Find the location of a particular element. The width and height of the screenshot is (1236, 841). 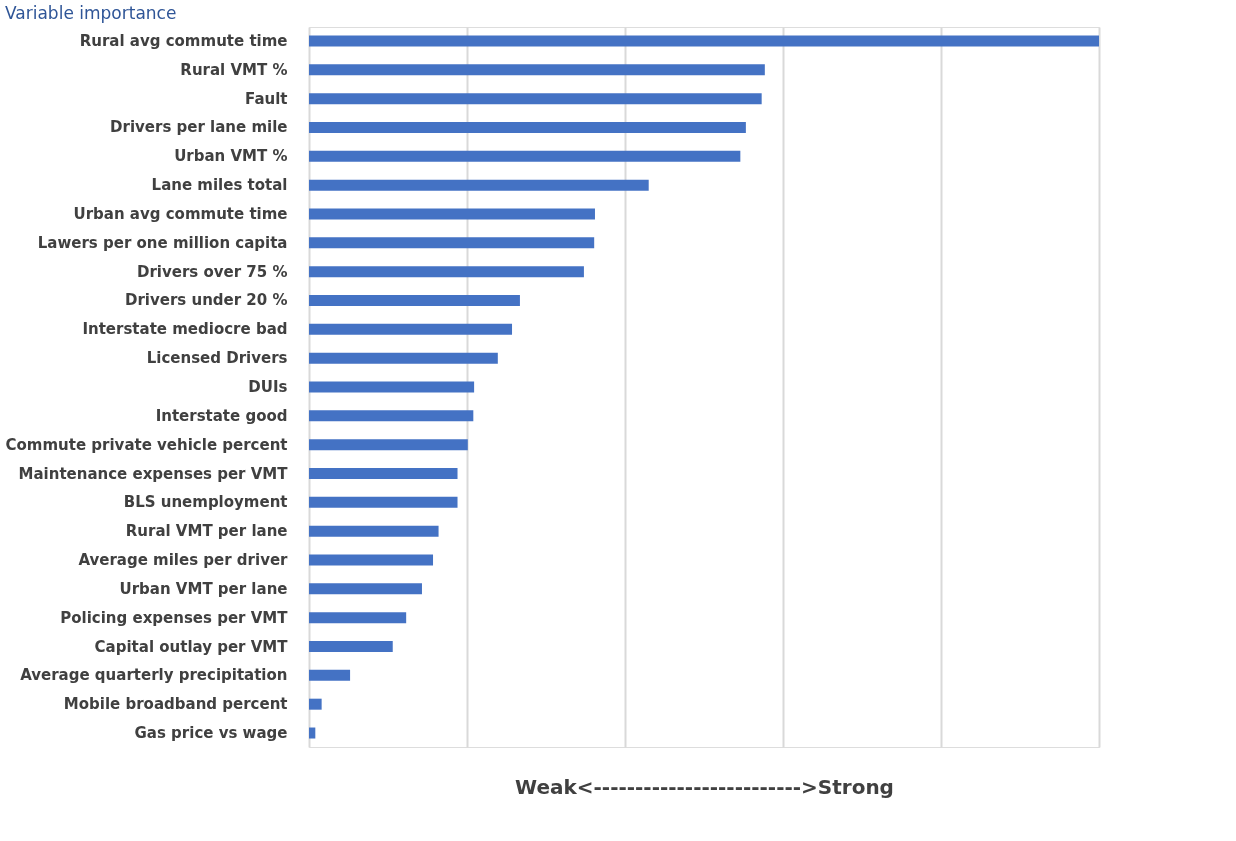

y-tick-label: Drivers under 20 % is located at coordinates (206, 300).